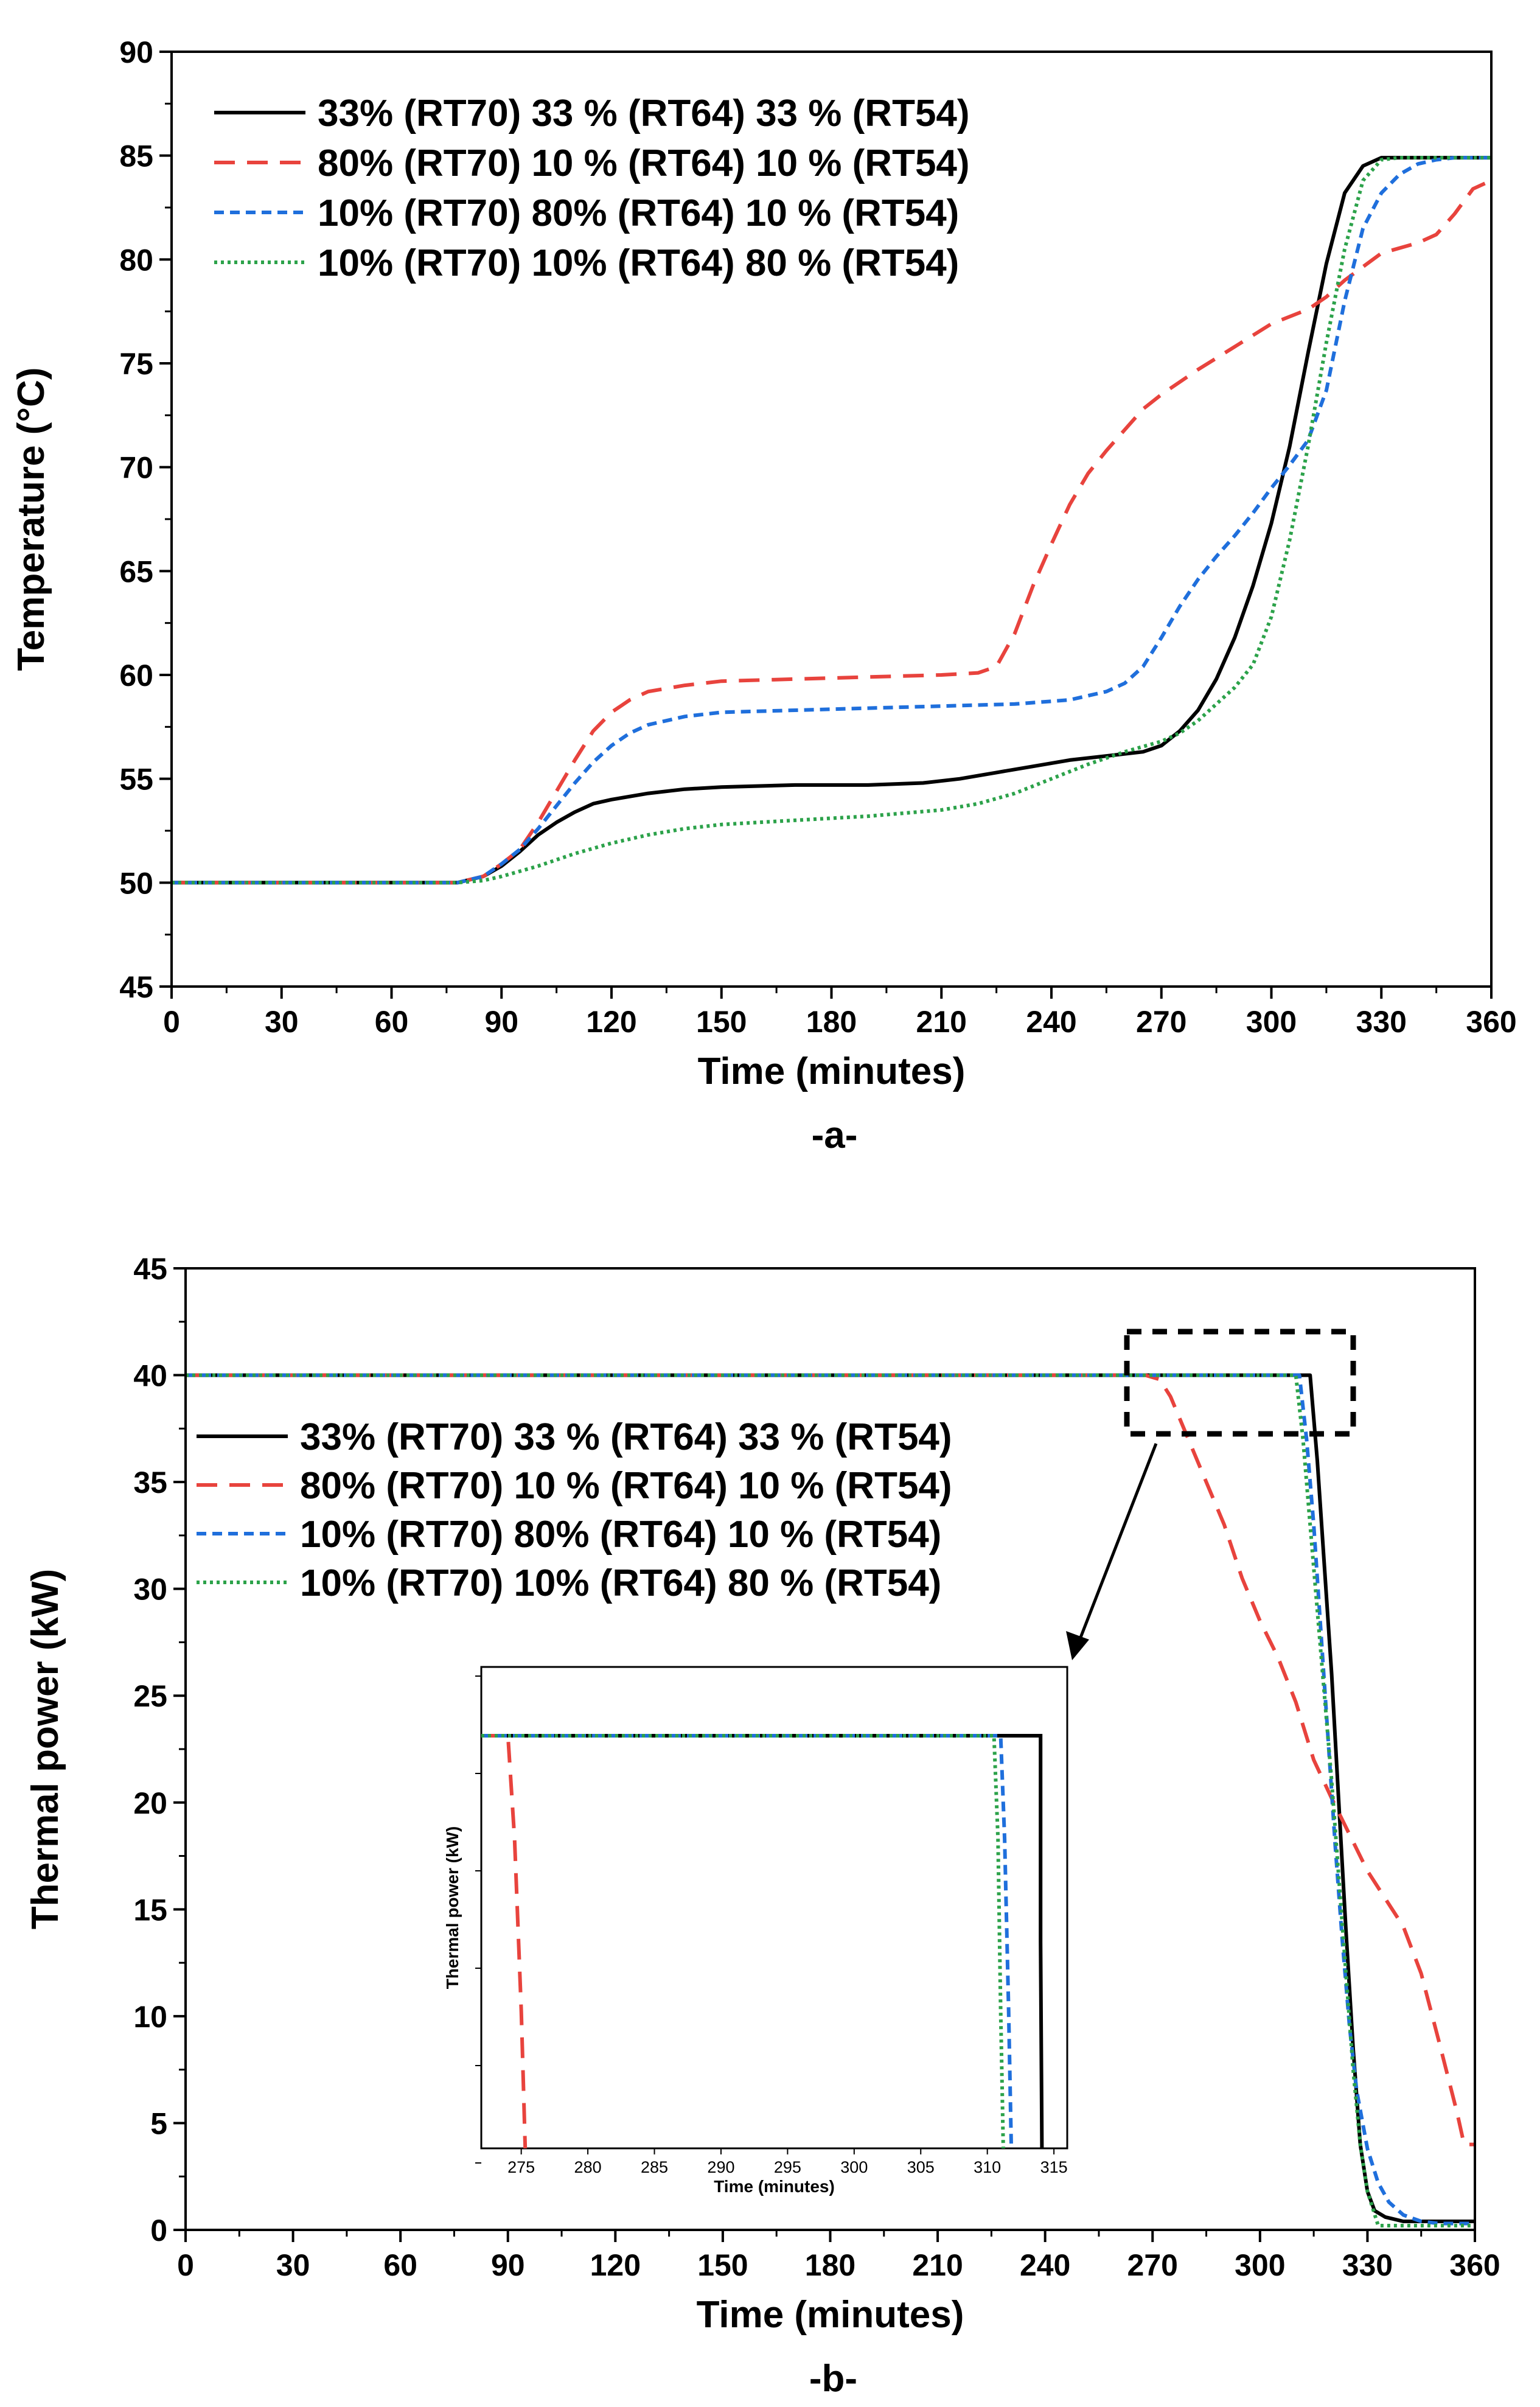 This screenshot has width=1540, height=2407. Describe the element at coordinates (1054, 2167) in the screenshot. I see `inset-x-tick-label: 315` at that location.